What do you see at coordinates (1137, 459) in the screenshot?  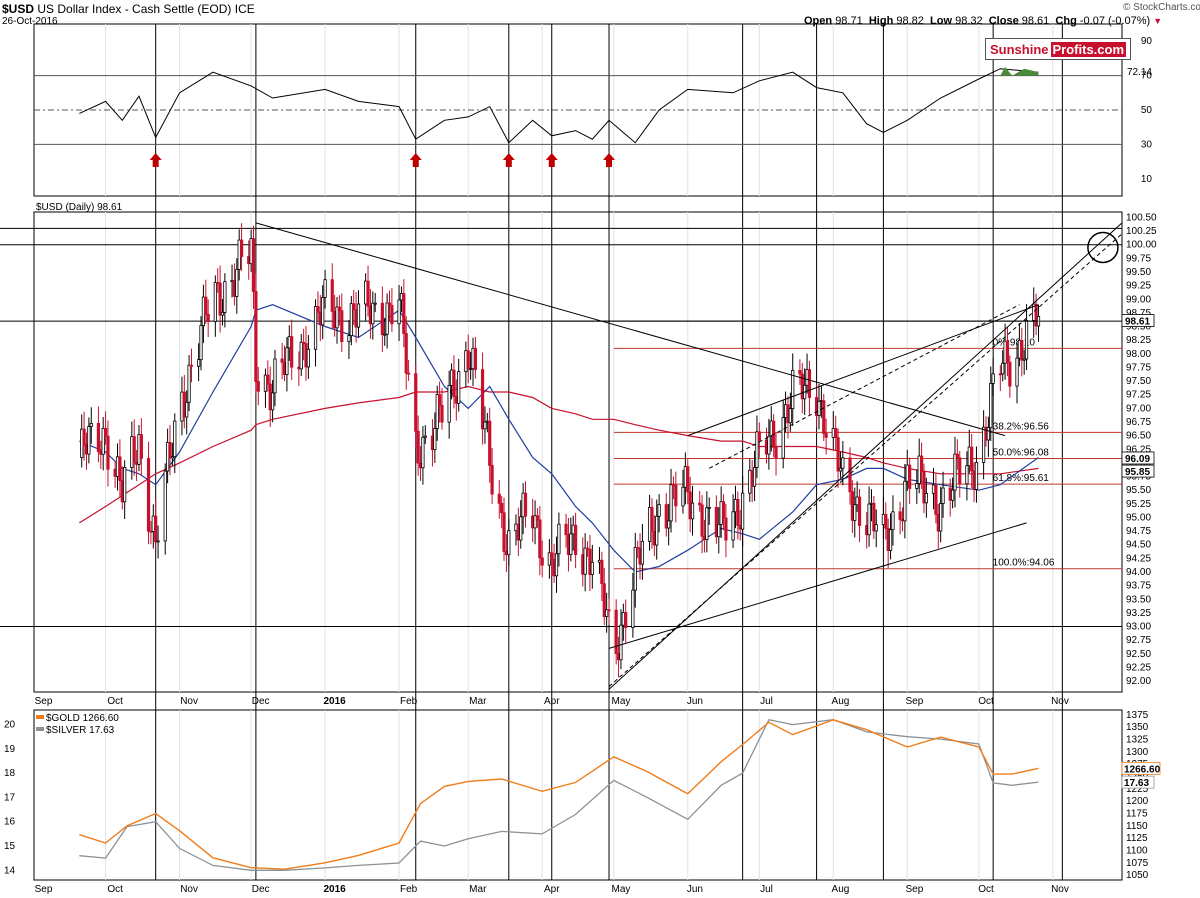 I see `price-tag-label: 96.09` at bounding box center [1137, 459].